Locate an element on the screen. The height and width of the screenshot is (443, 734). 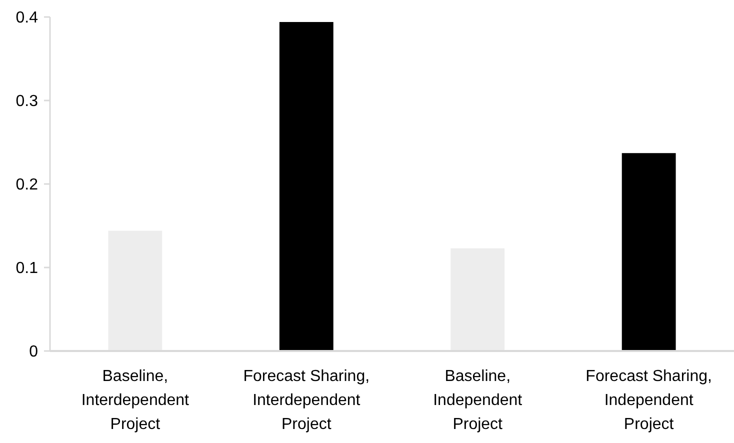
y-tick-label: 0.1 is located at coordinates (27, 269).